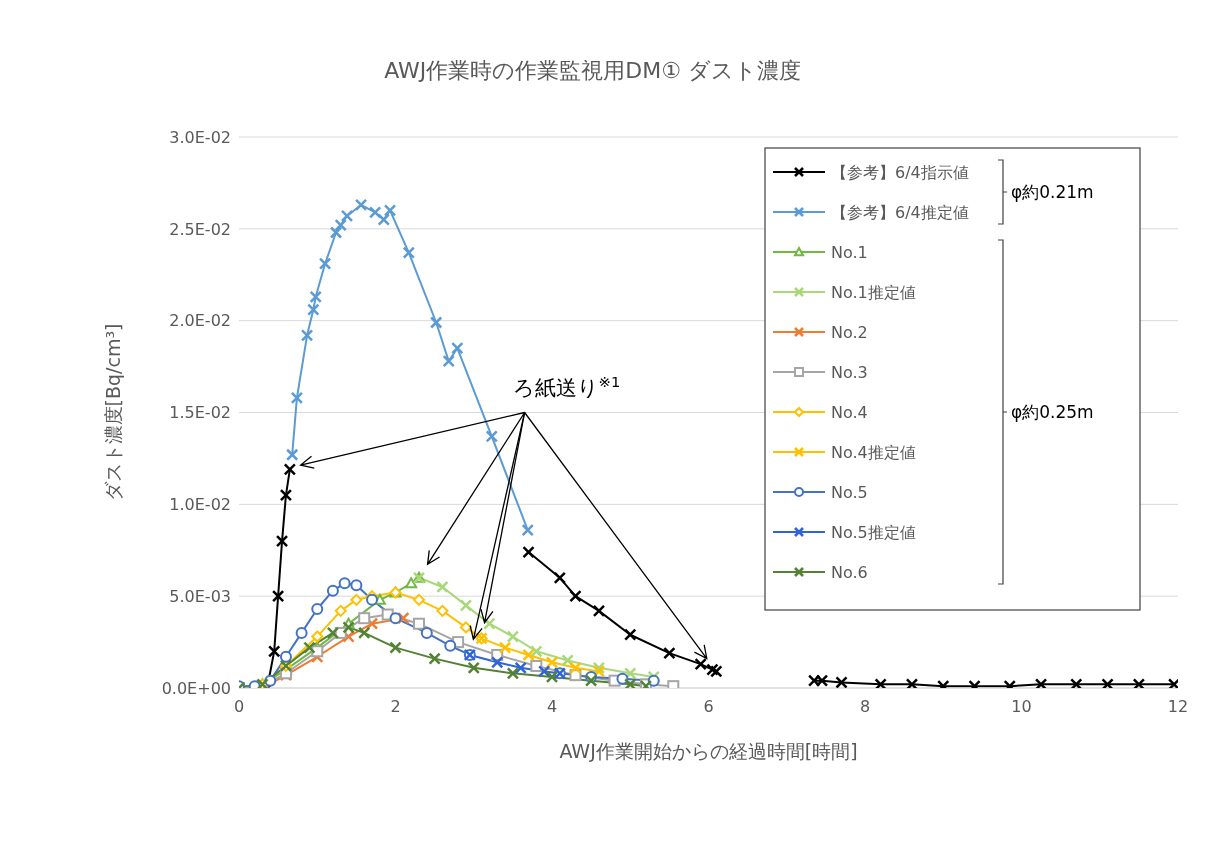  I want to click on annotation: φ約0.25m, so click(1052, 412).